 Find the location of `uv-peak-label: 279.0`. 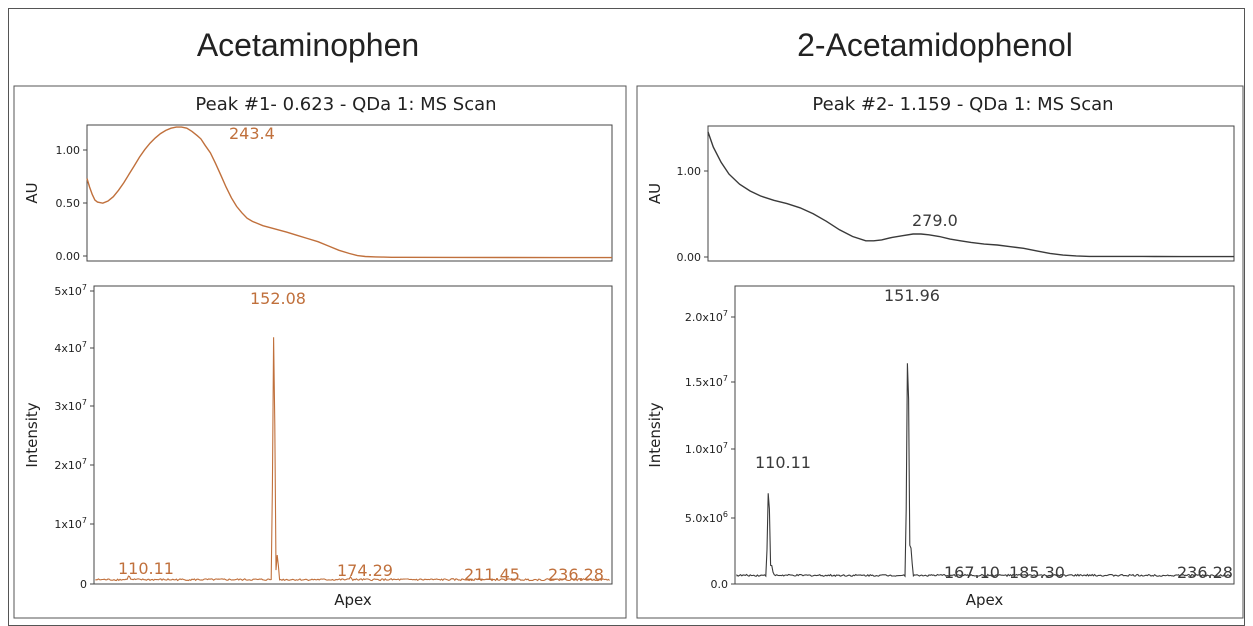

uv-peak-label: 279.0 is located at coordinates (935, 220).